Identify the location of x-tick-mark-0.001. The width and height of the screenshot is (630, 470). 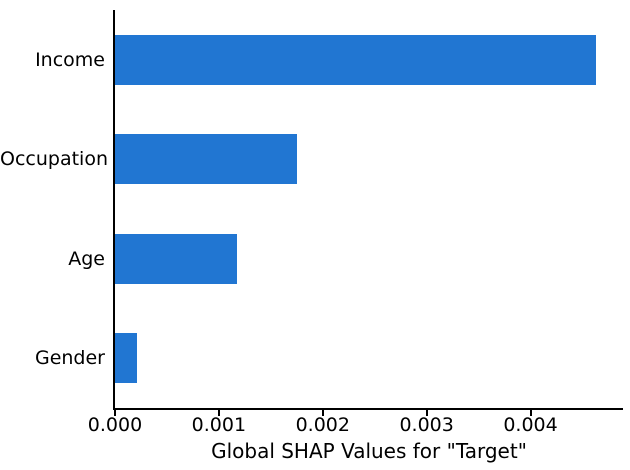
(218, 413).